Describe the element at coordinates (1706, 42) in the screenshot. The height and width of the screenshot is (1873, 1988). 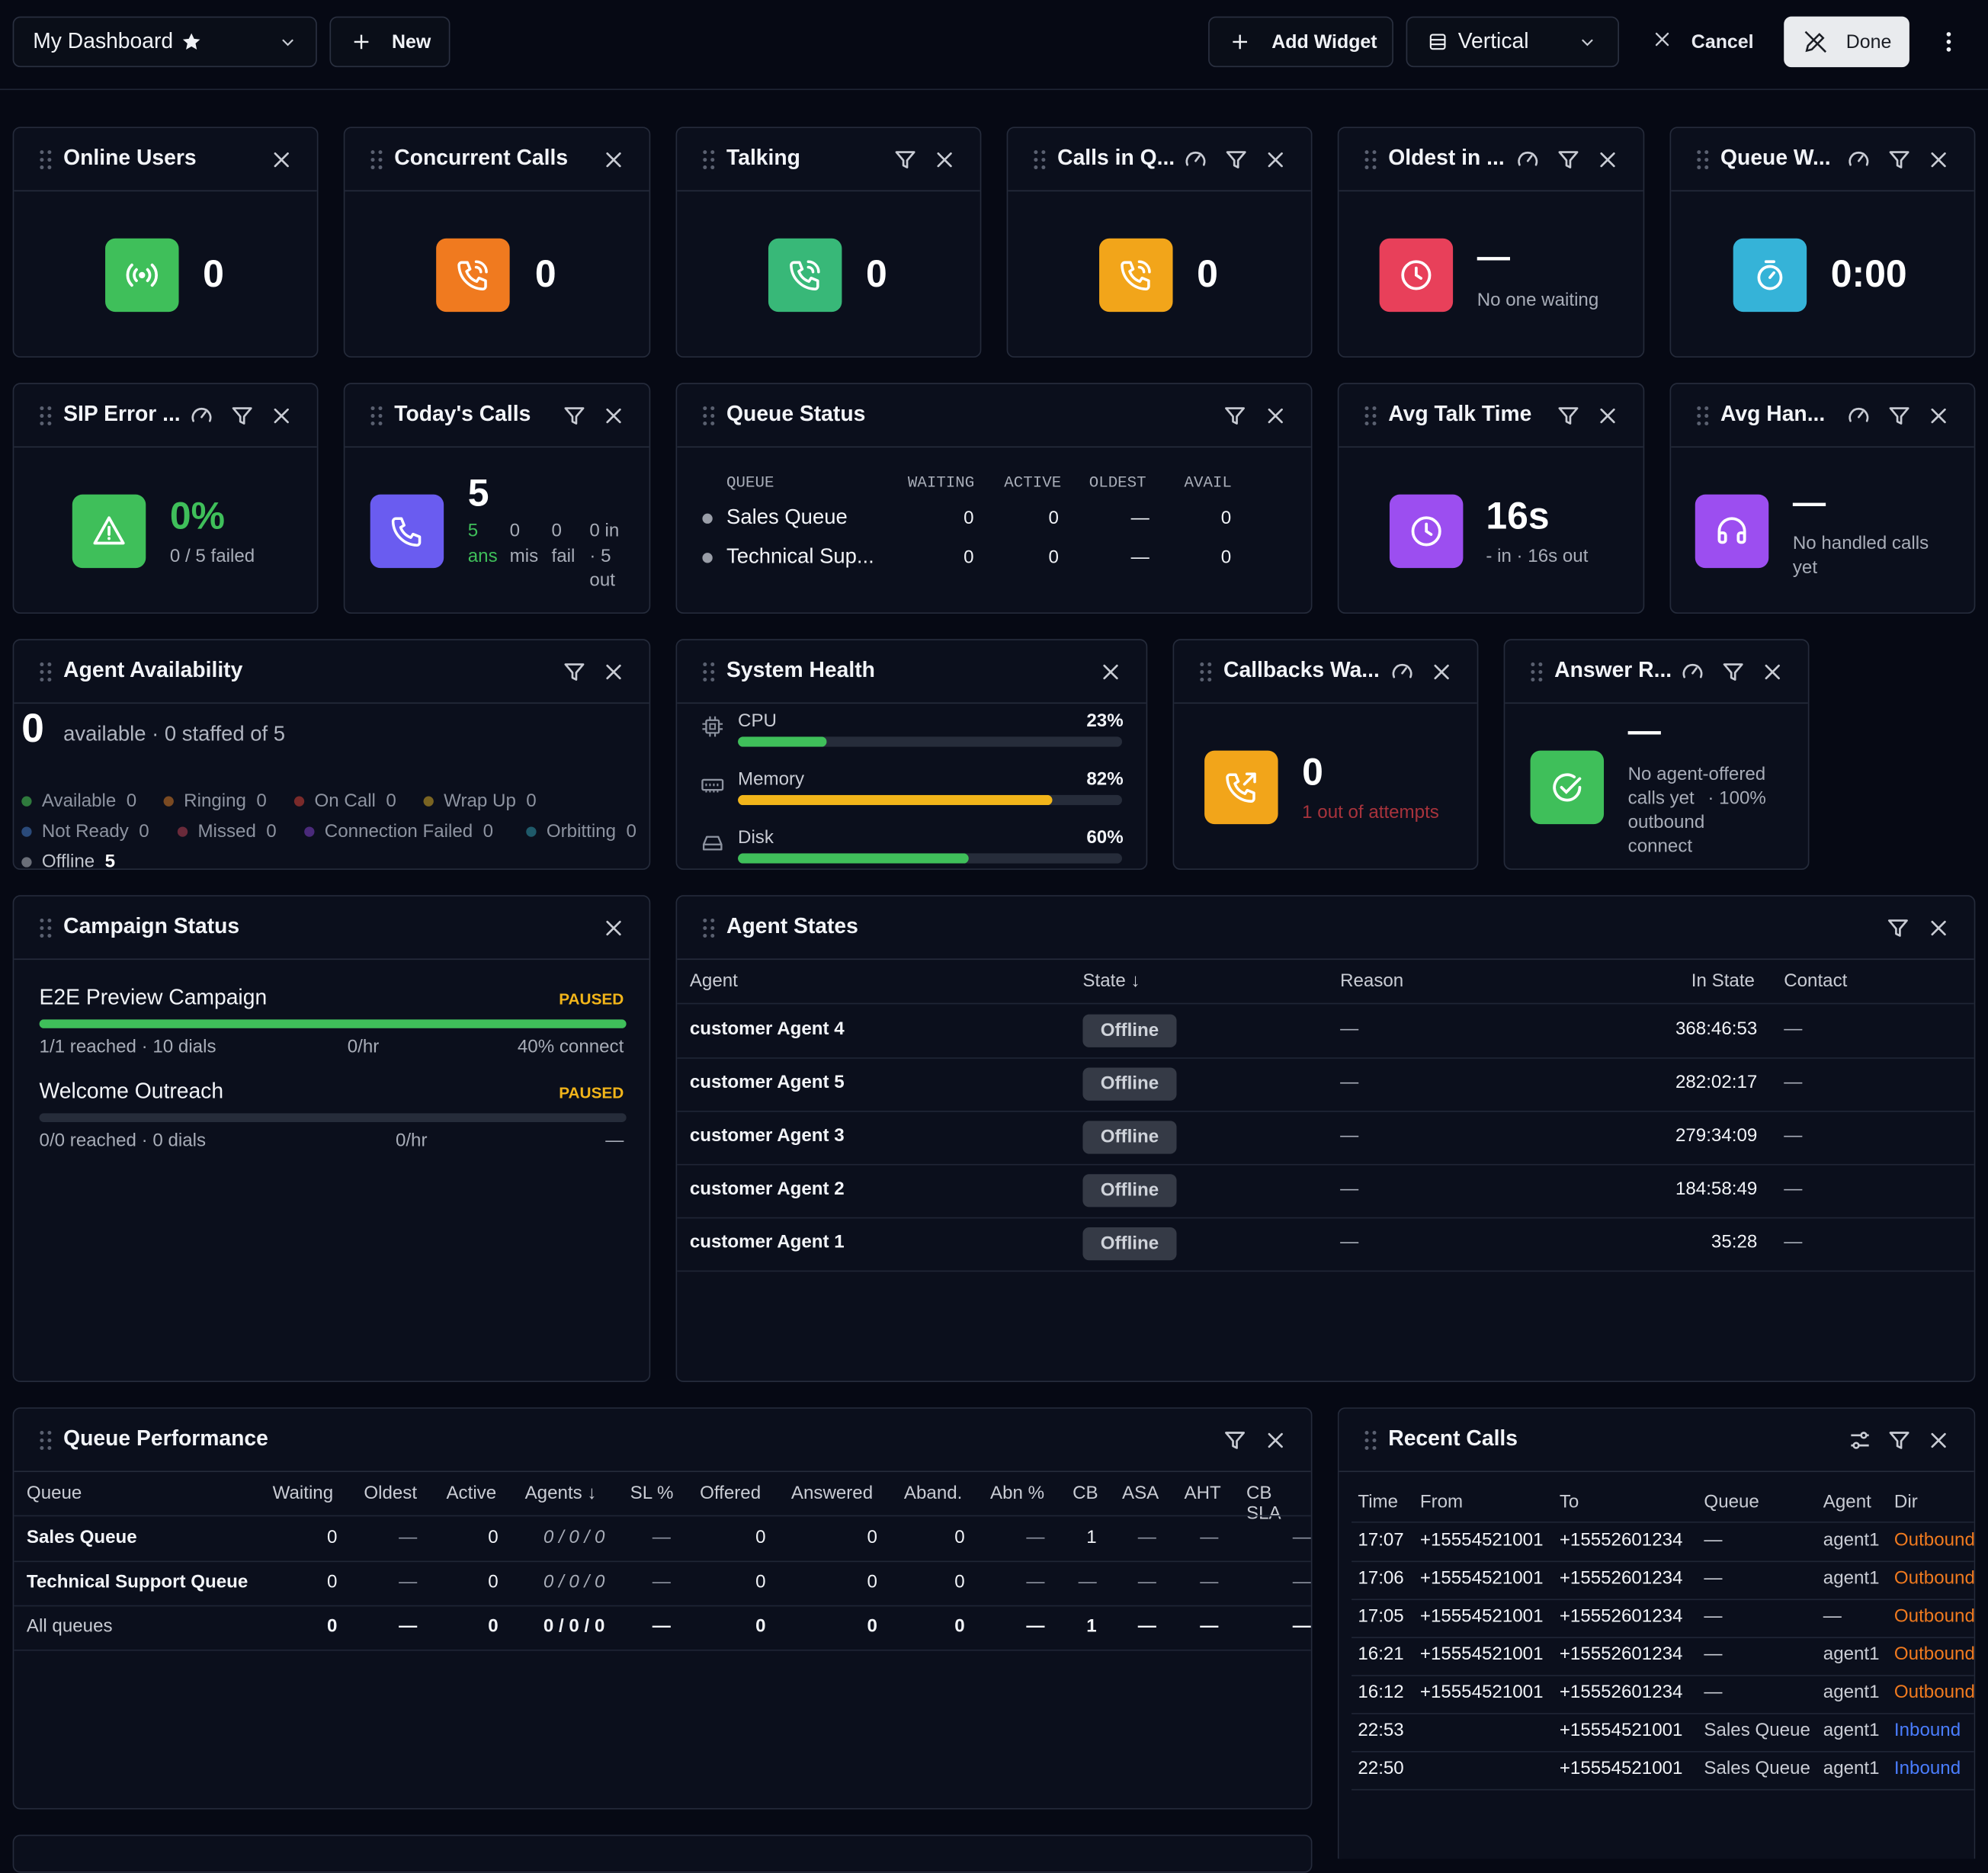
I see `cancel-button: Cancel` at that location.